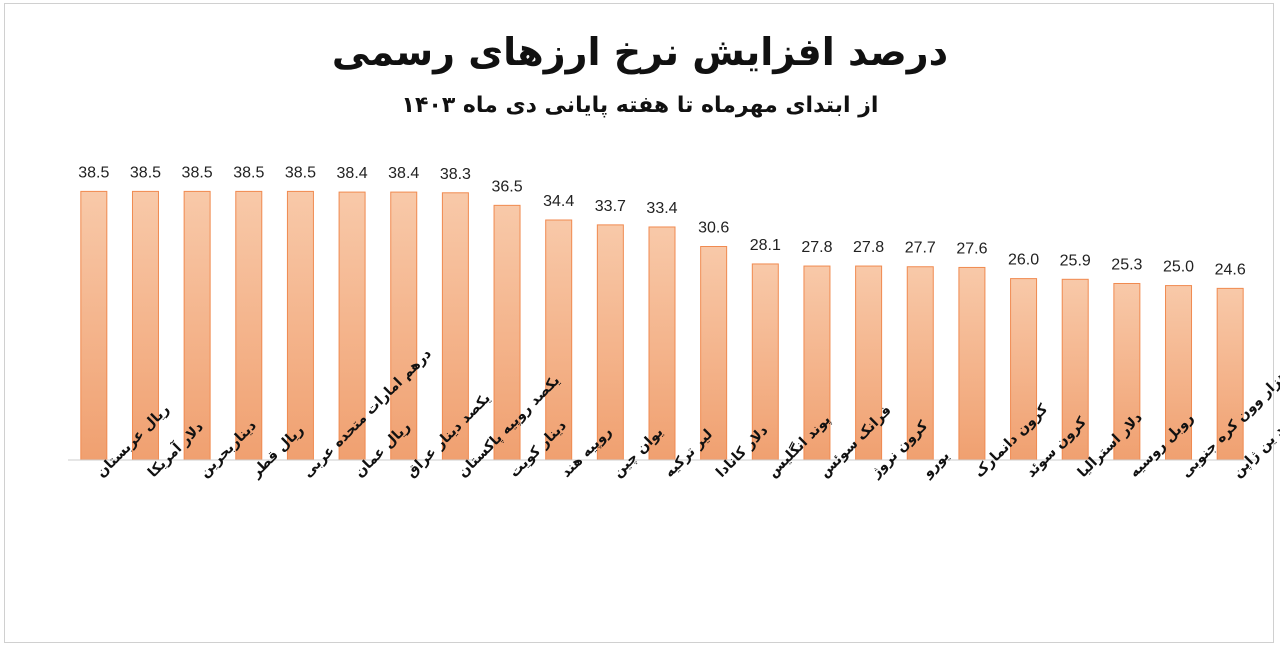 The width and height of the screenshot is (1280, 647). What do you see at coordinates (713, 228) in the screenshot?
I see `bar-value-label: 30.6` at bounding box center [713, 228].